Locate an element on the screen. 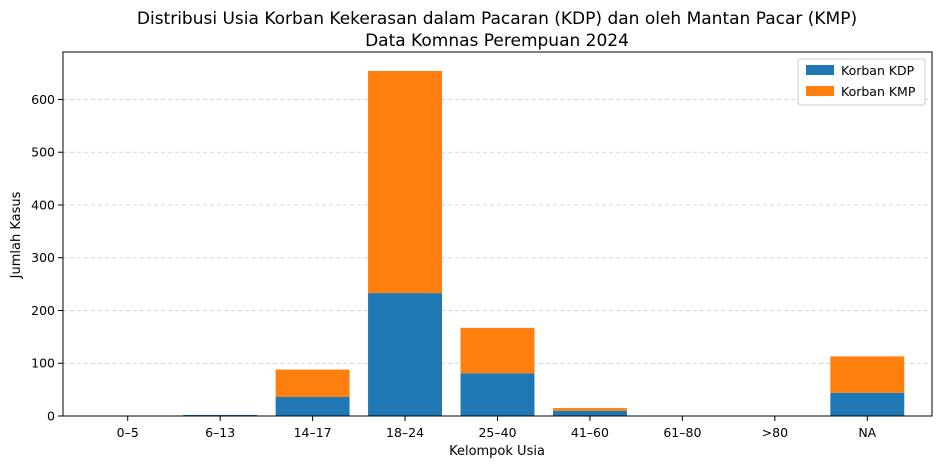 This screenshot has width=940, height=471. y-tick-label: 600 is located at coordinates (43, 99).